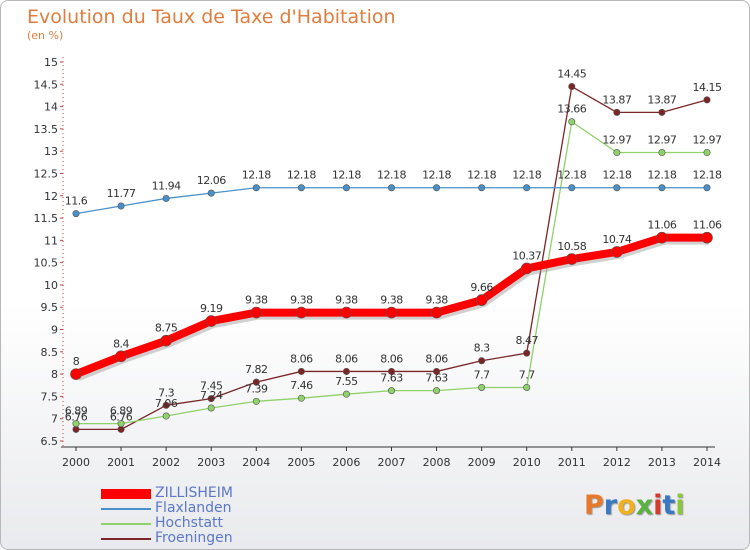 The image size is (750, 550). Describe the element at coordinates (166, 328) in the screenshot. I see `data-label: 8.75` at that location.